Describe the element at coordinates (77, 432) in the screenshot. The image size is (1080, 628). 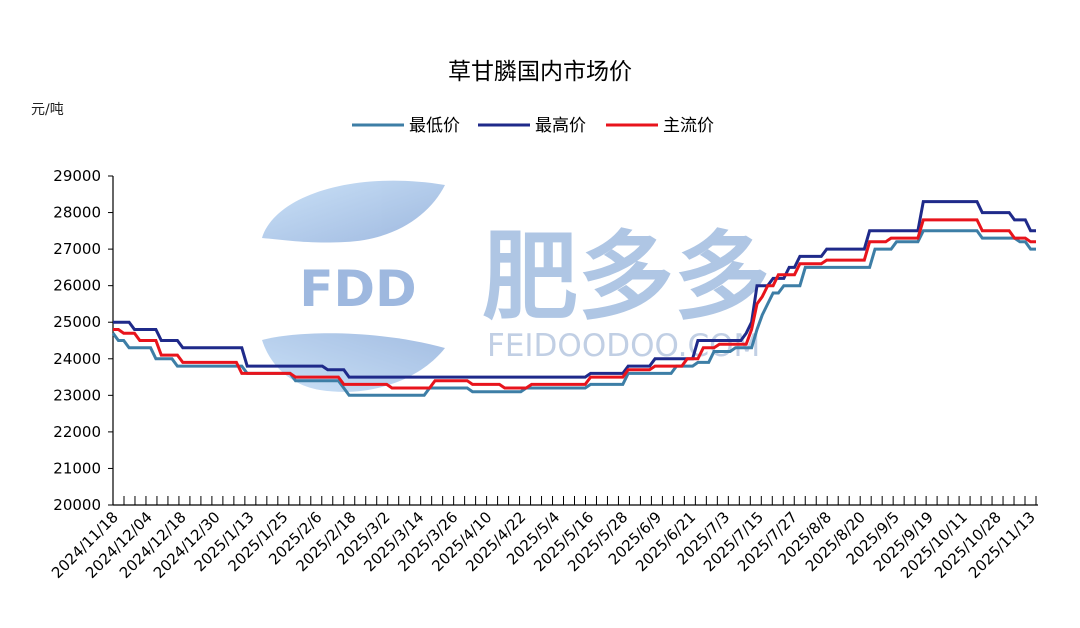
I see `y-tick-label: 22000` at that location.